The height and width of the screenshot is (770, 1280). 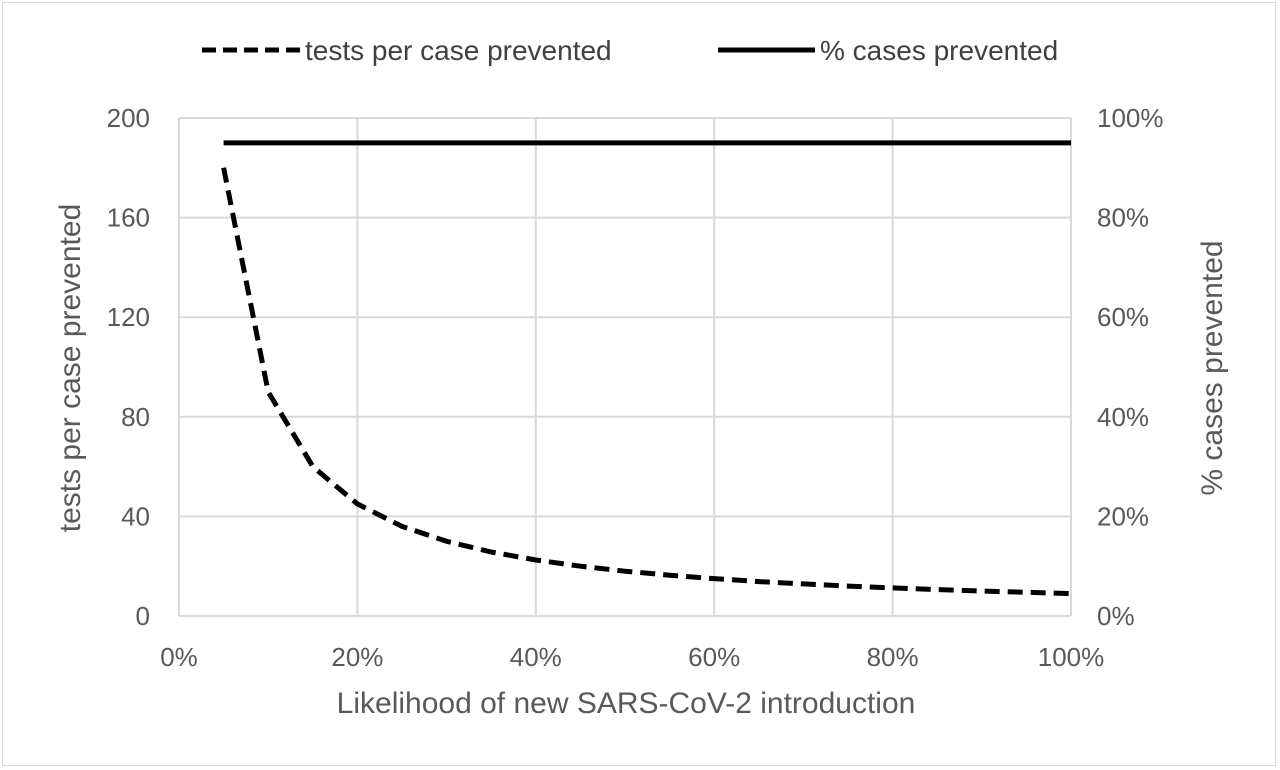 I want to click on y2-tick-label: 80%, so click(x=1123, y=218).